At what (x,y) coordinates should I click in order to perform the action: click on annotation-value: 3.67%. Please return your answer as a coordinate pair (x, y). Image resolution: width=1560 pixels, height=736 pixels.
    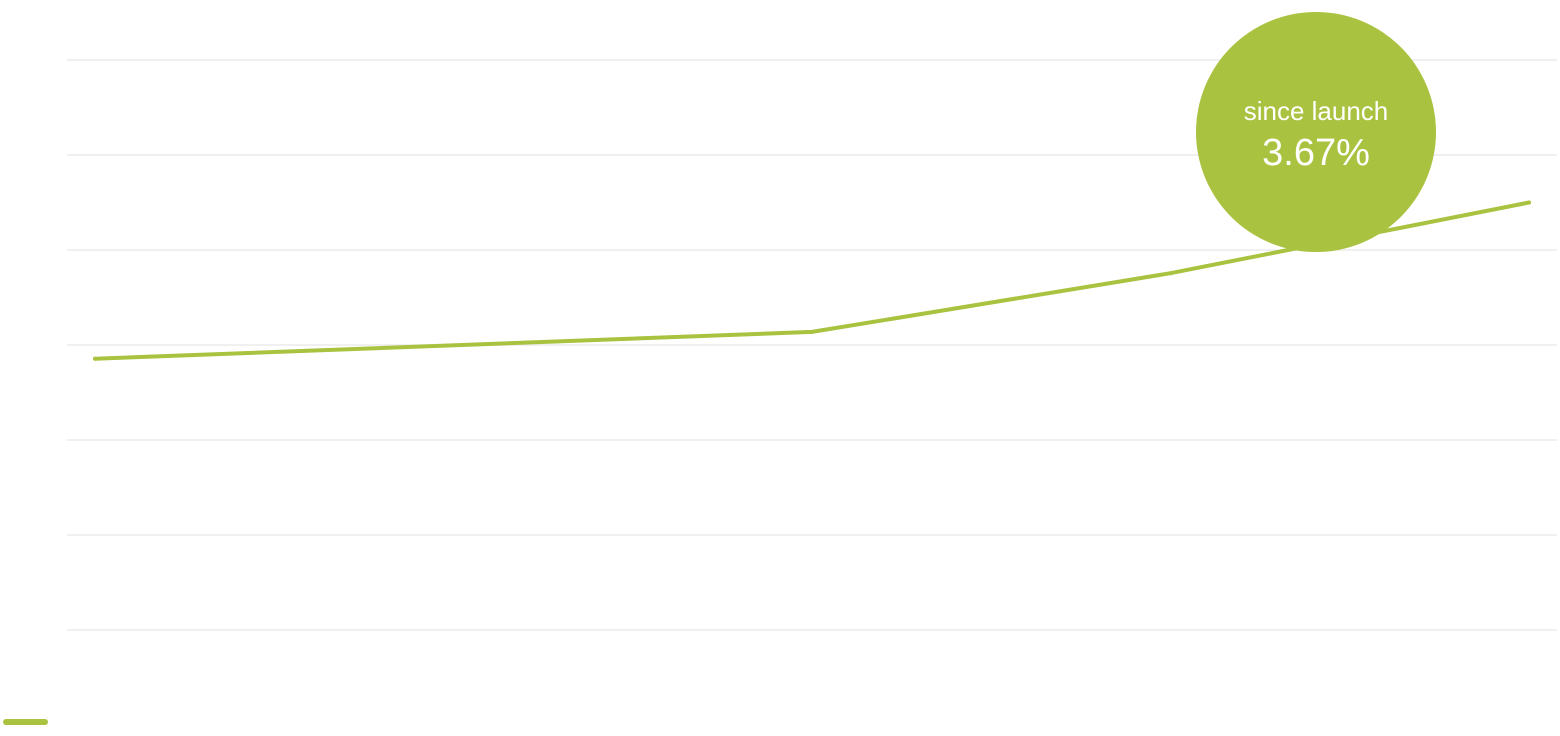
    Looking at the image, I should click on (1316, 153).